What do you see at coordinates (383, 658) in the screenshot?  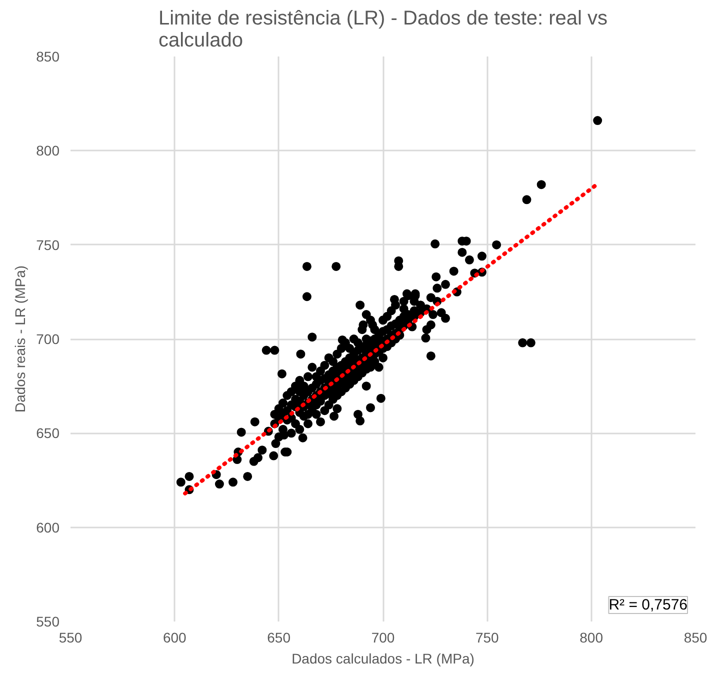 I see `x-axis-title: Dados calculados - LR (MPa)` at bounding box center [383, 658].